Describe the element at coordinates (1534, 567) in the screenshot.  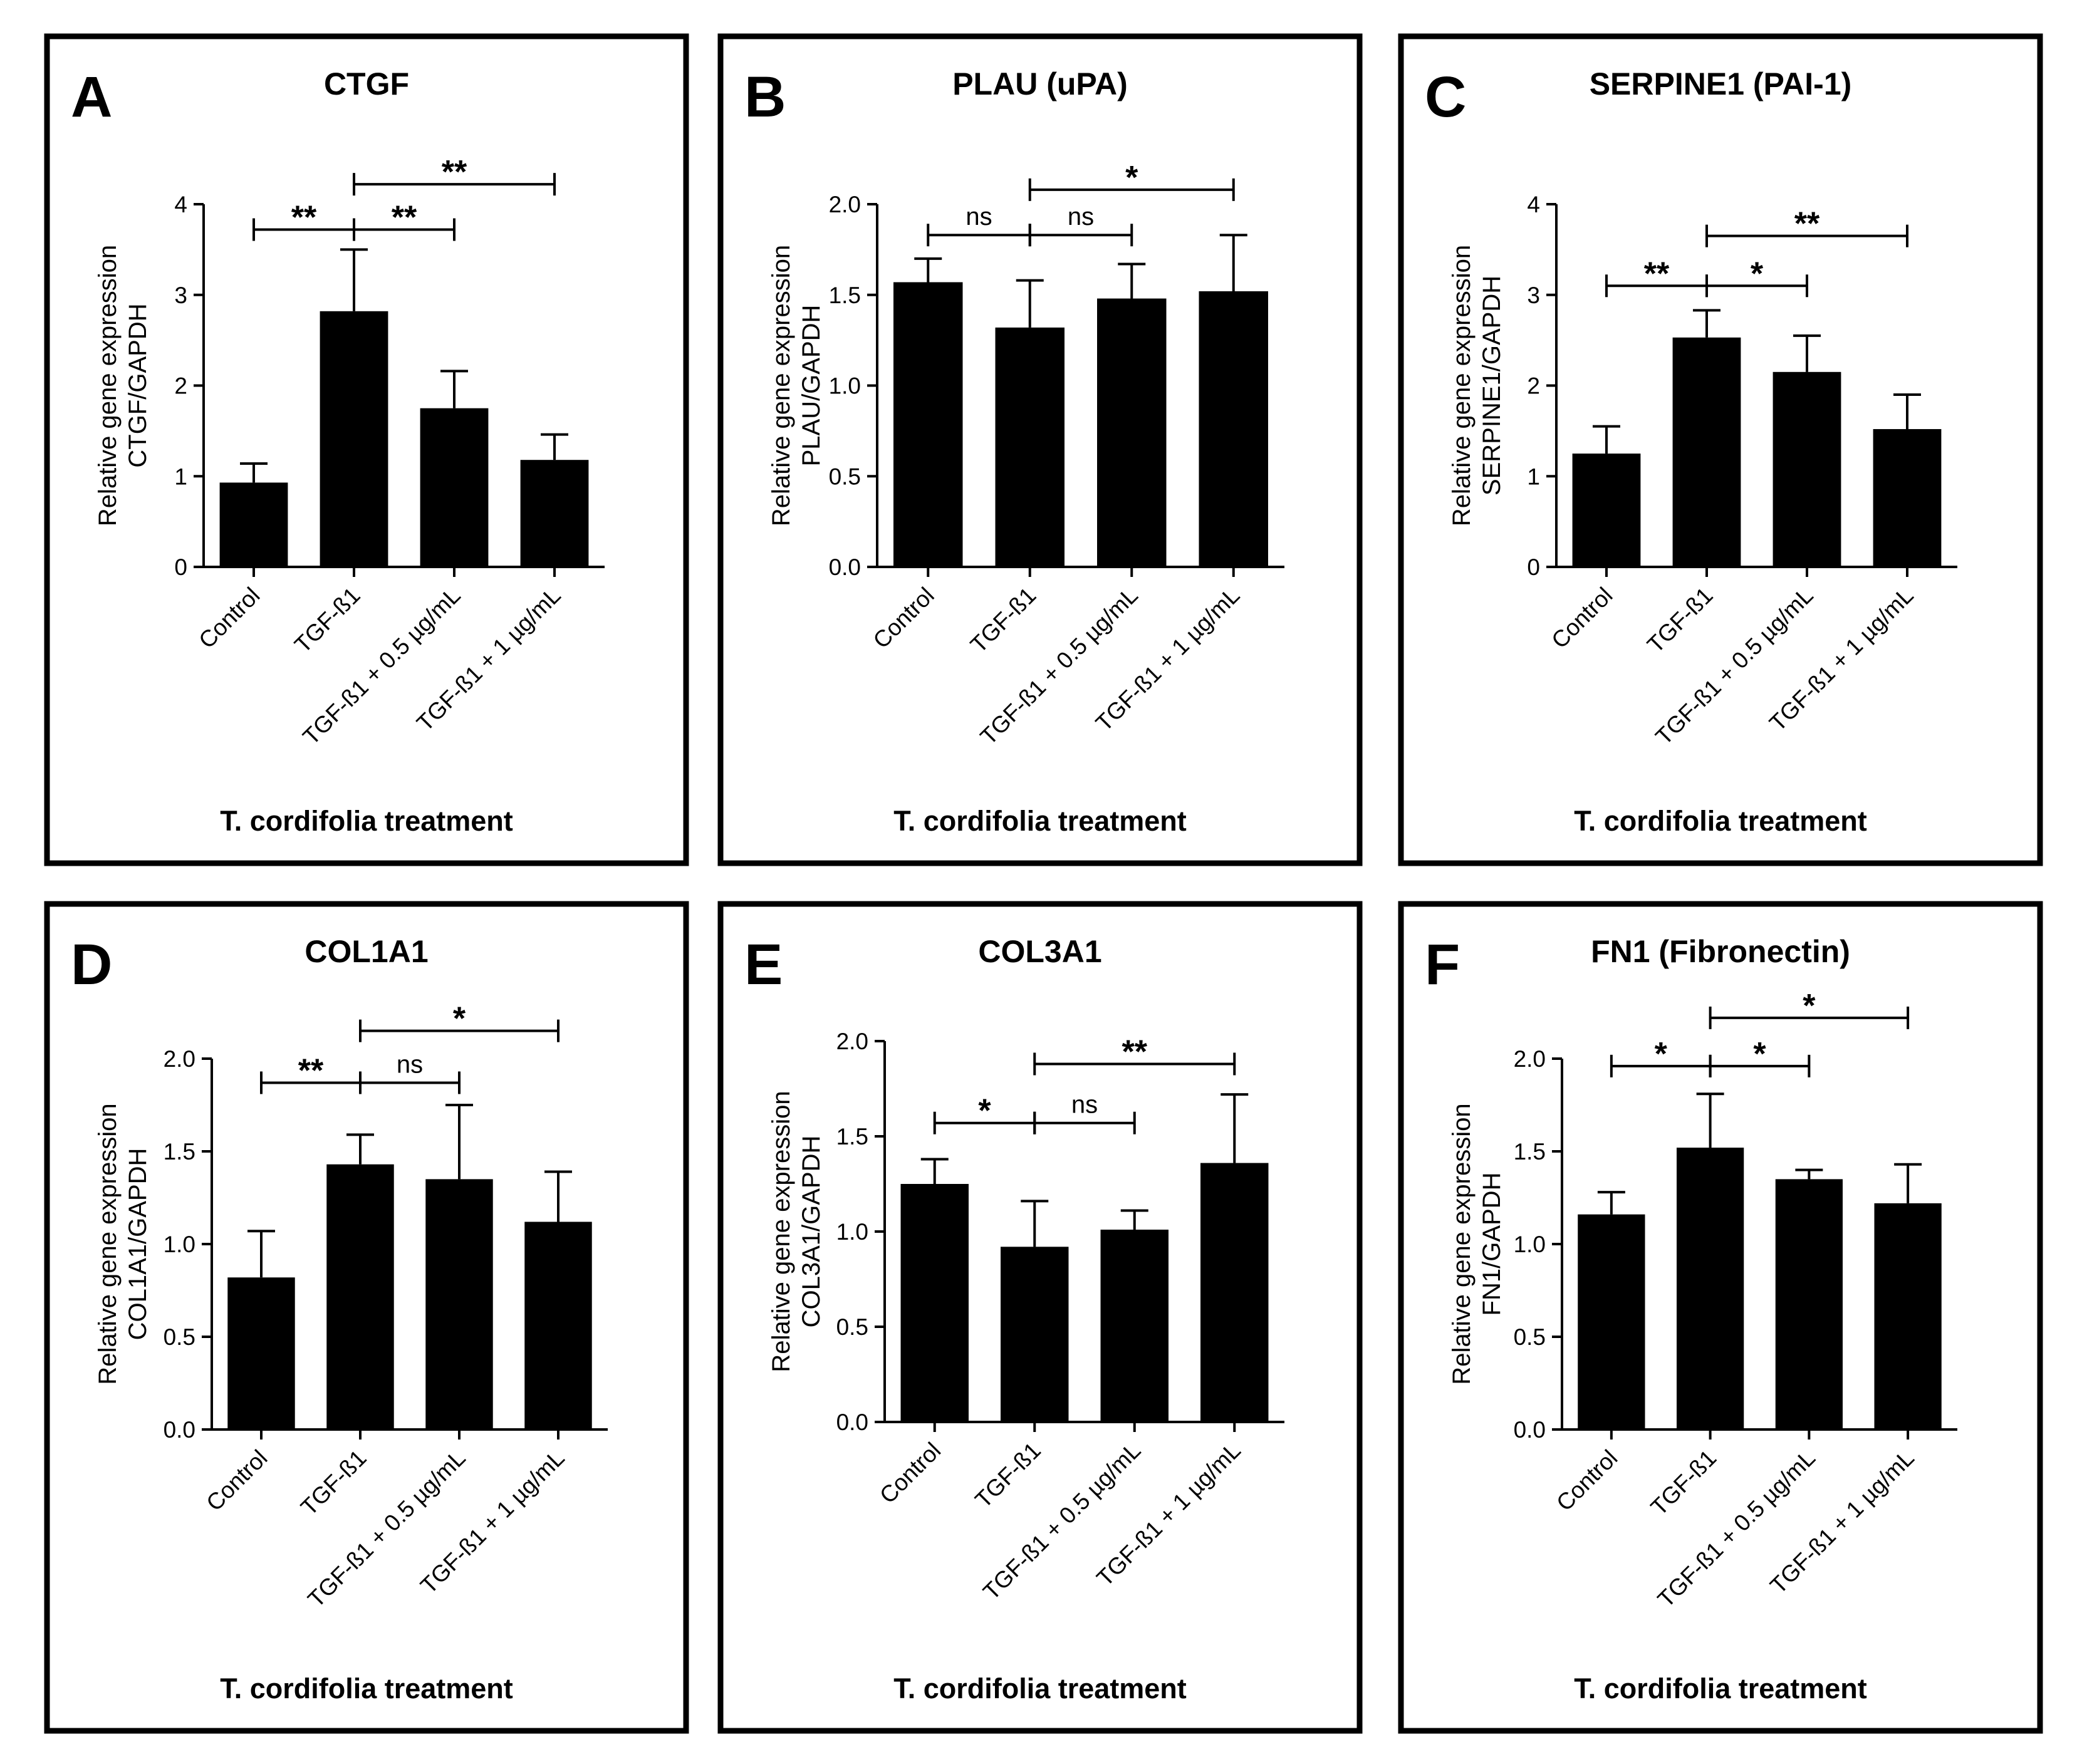
I see `y-tick-label: 0` at that location.